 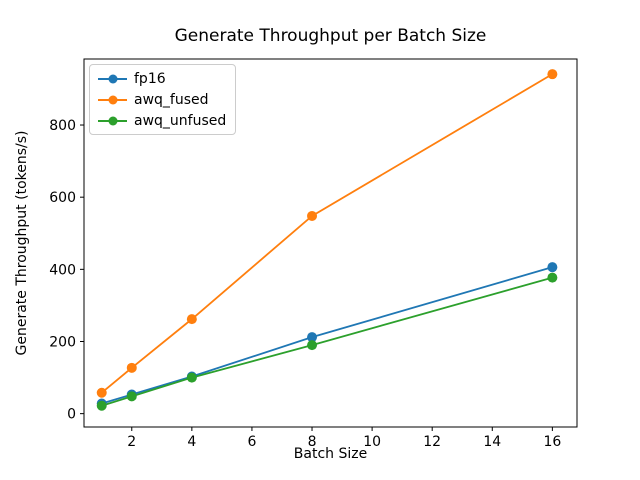 I want to click on legend-line-marker-awq_fused, so click(x=112, y=99).